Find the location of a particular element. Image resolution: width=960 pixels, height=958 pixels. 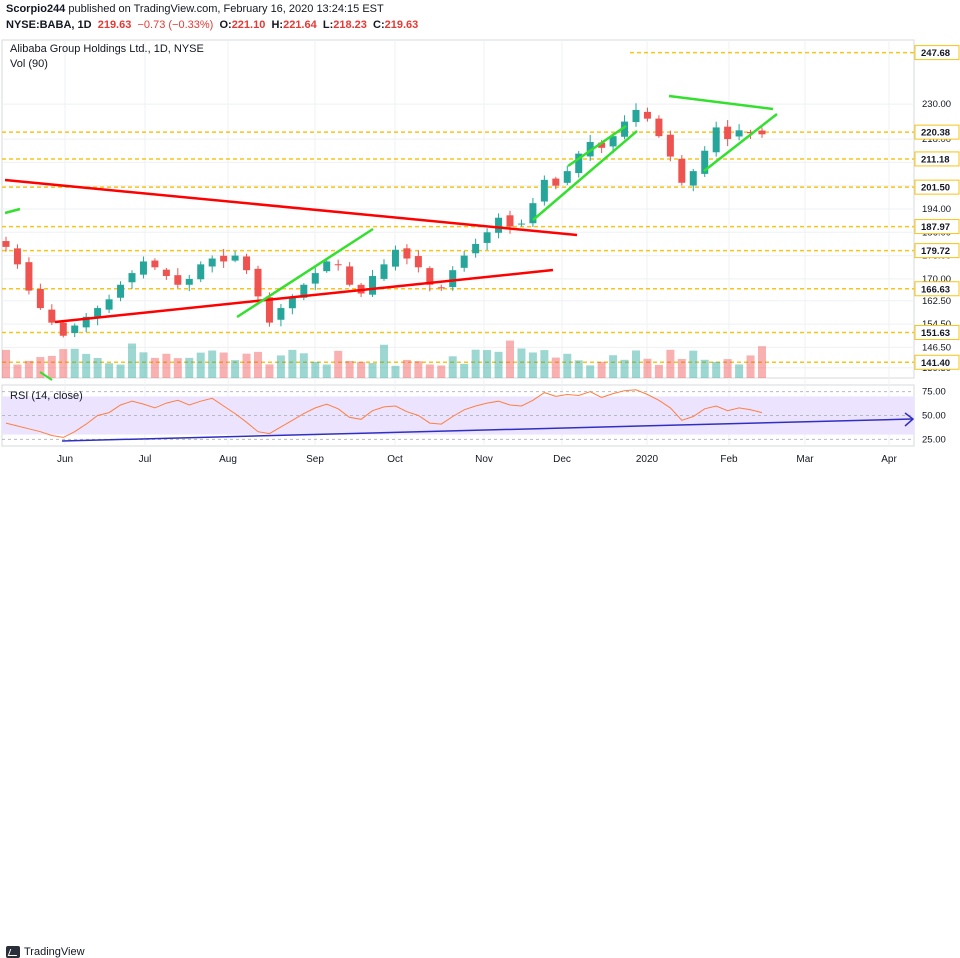

level-label: 179.72 is located at coordinates (935, 251).